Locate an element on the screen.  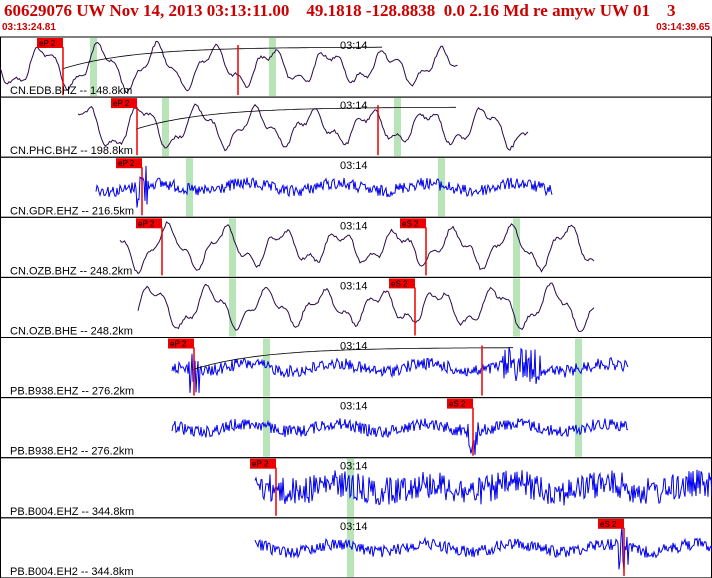
trace-panel: 03:14 eP 2 eS 2 CN.OZB.BHZ -- 248.2km is located at coordinates (356, 247).